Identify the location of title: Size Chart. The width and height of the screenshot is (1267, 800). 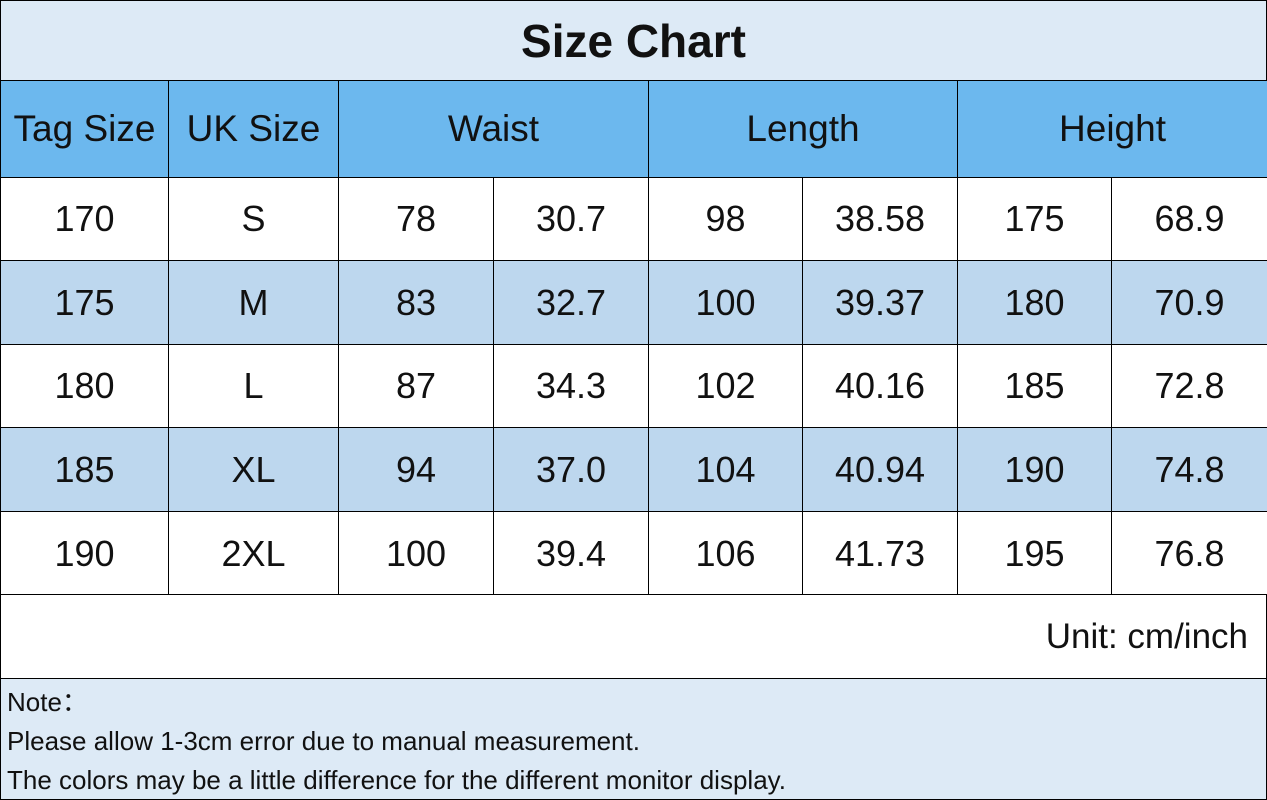
(633, 40).